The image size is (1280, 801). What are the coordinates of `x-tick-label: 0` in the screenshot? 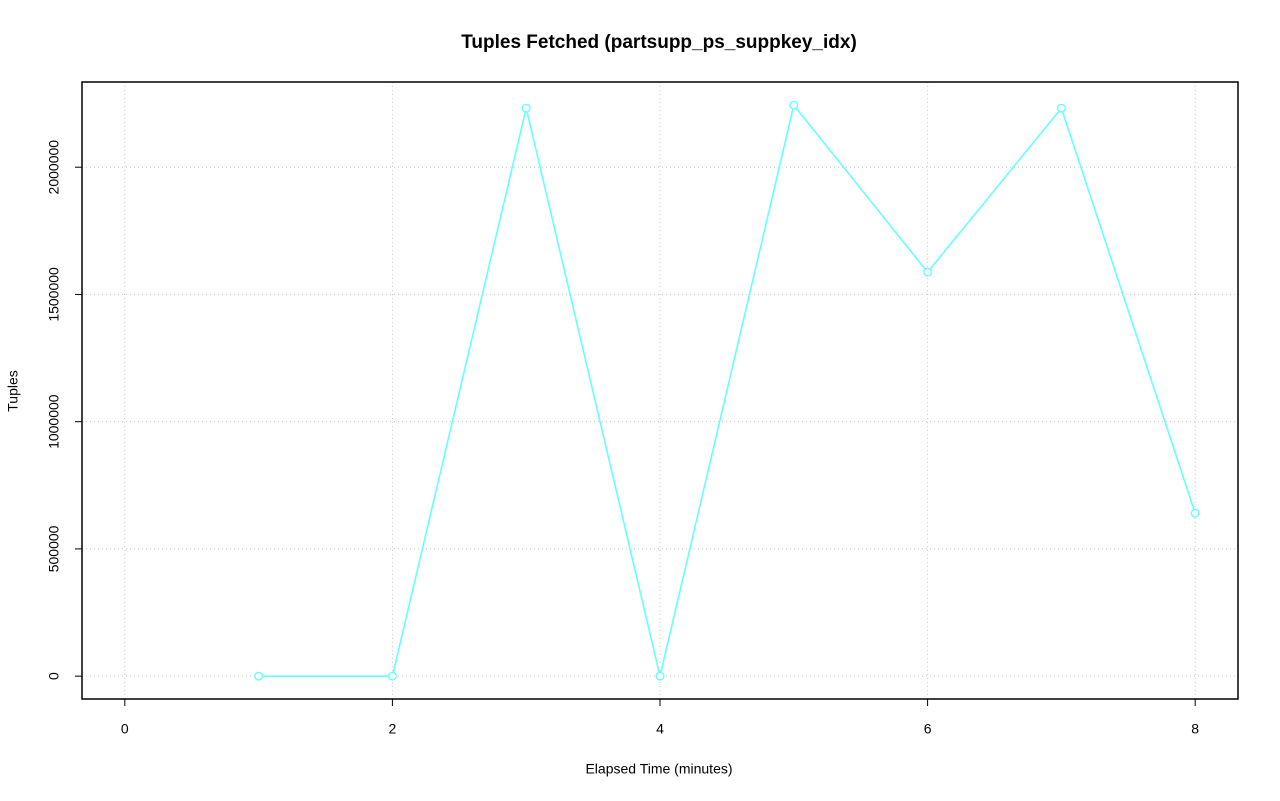 It's located at (125, 729).